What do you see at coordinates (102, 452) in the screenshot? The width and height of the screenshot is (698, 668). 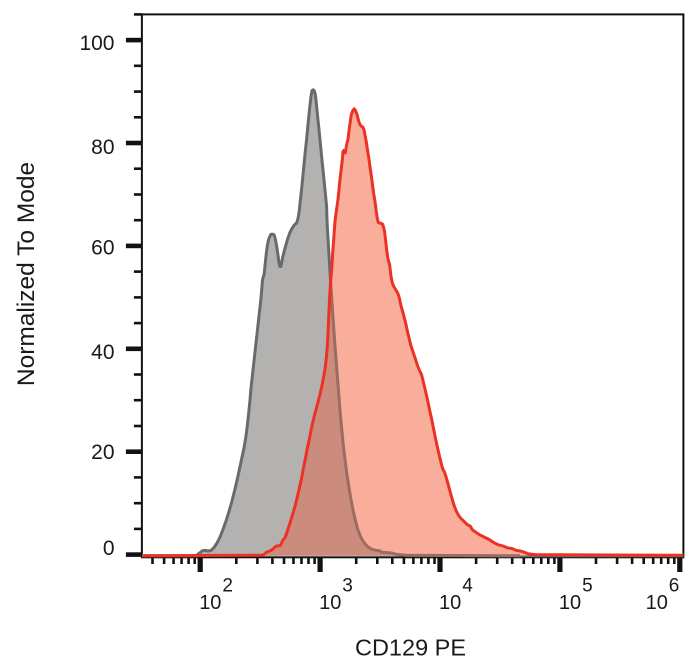 I see `svg-text: 20` at bounding box center [102, 452].